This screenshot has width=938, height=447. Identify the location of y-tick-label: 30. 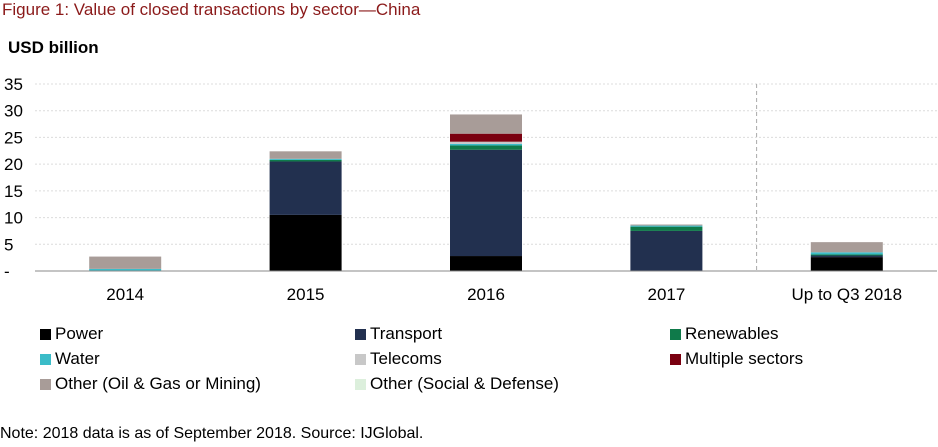
(13, 111).